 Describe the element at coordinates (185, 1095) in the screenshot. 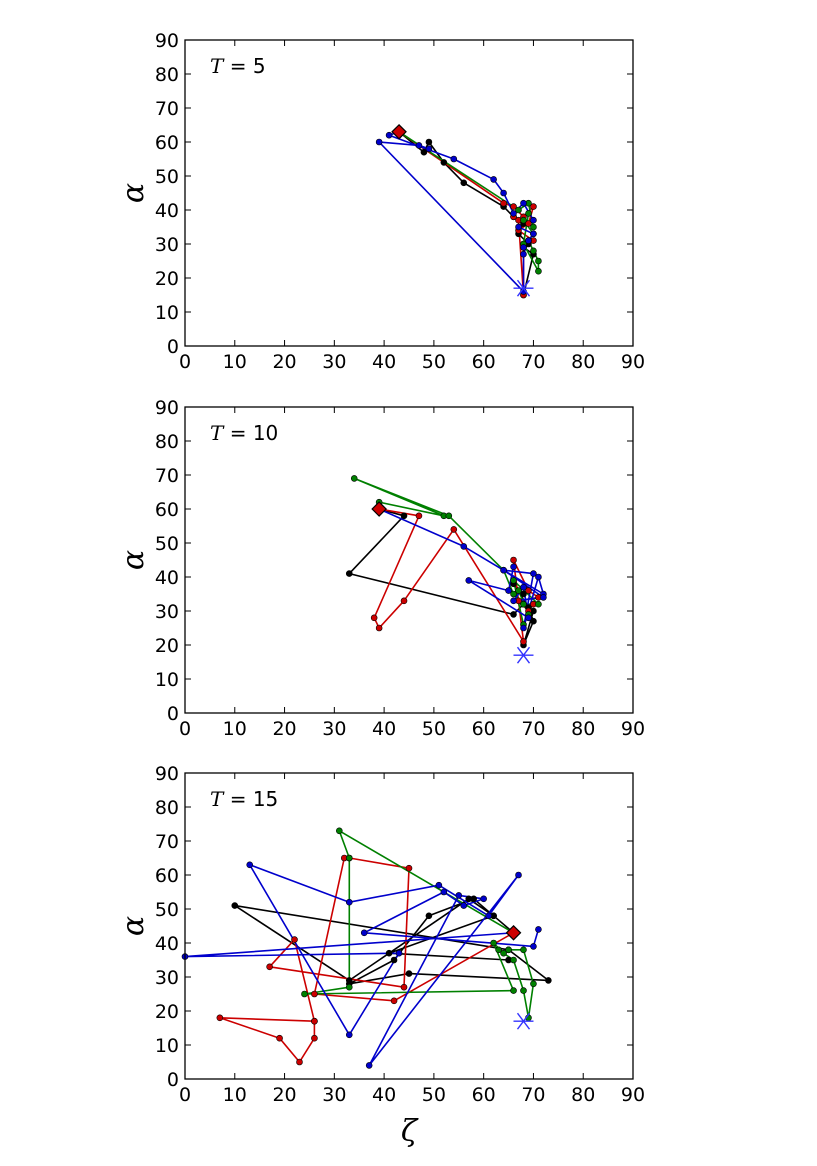

I see `x-tick-label: 0` at that location.